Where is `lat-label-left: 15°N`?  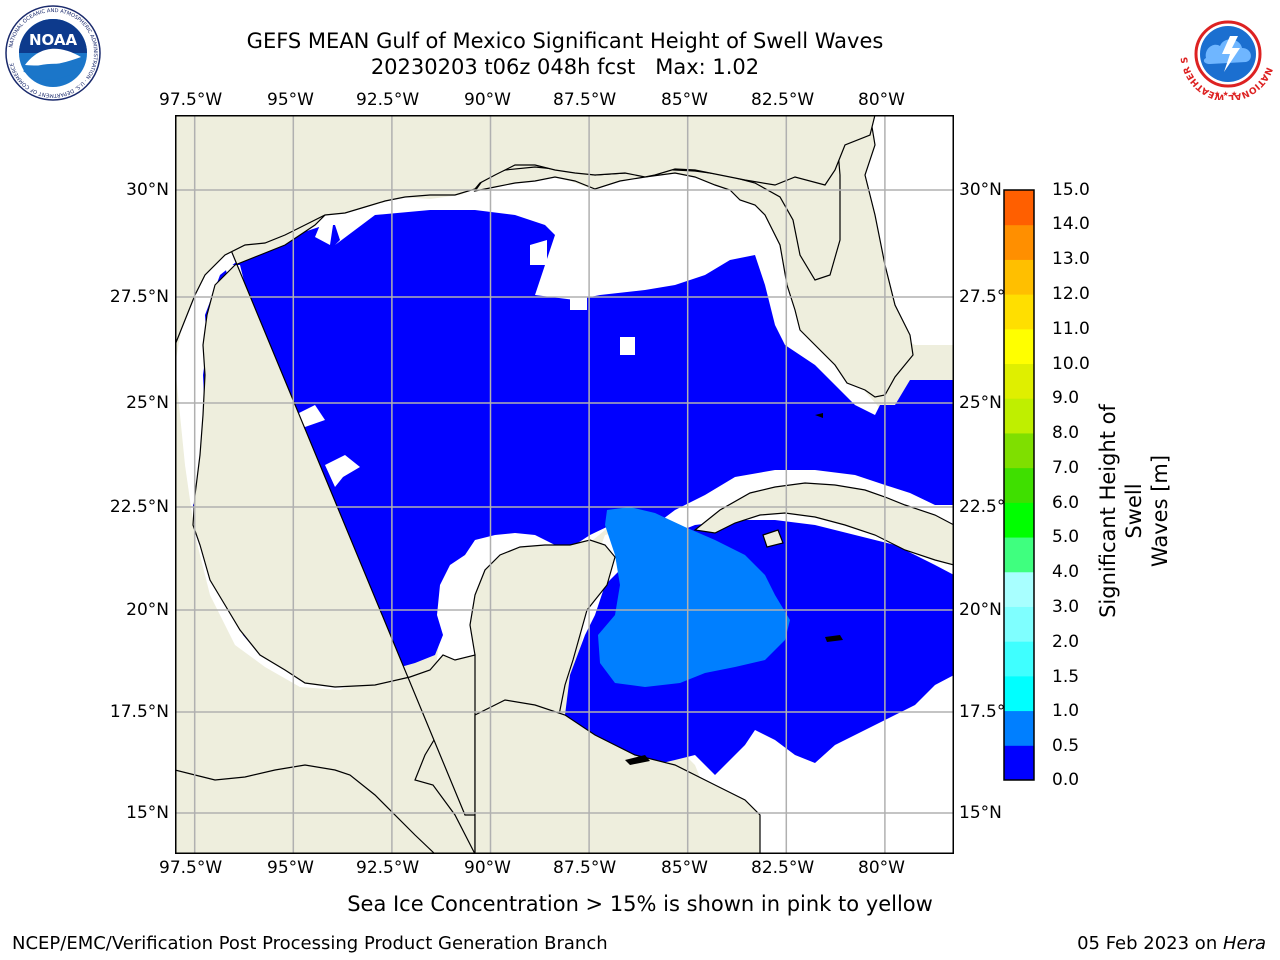
lat-label-left: 15°N is located at coordinates (147, 813).